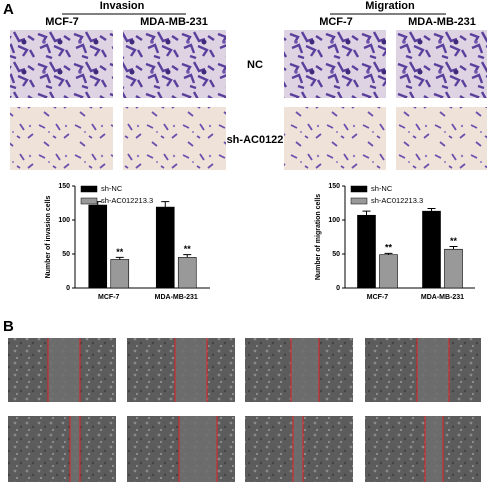 The width and height of the screenshot is (487, 500). I want to click on row-label: NC, so click(255, 65).